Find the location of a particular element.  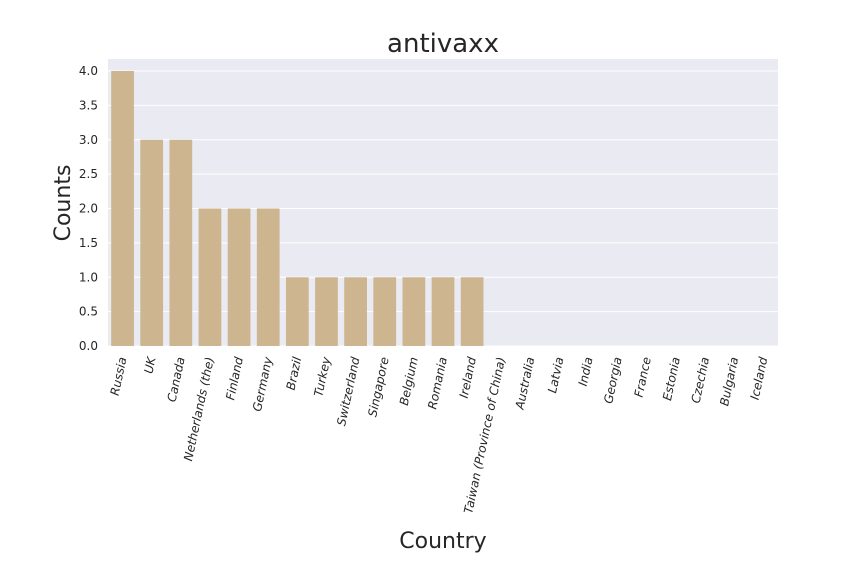

bar-turkey is located at coordinates (326, 311).